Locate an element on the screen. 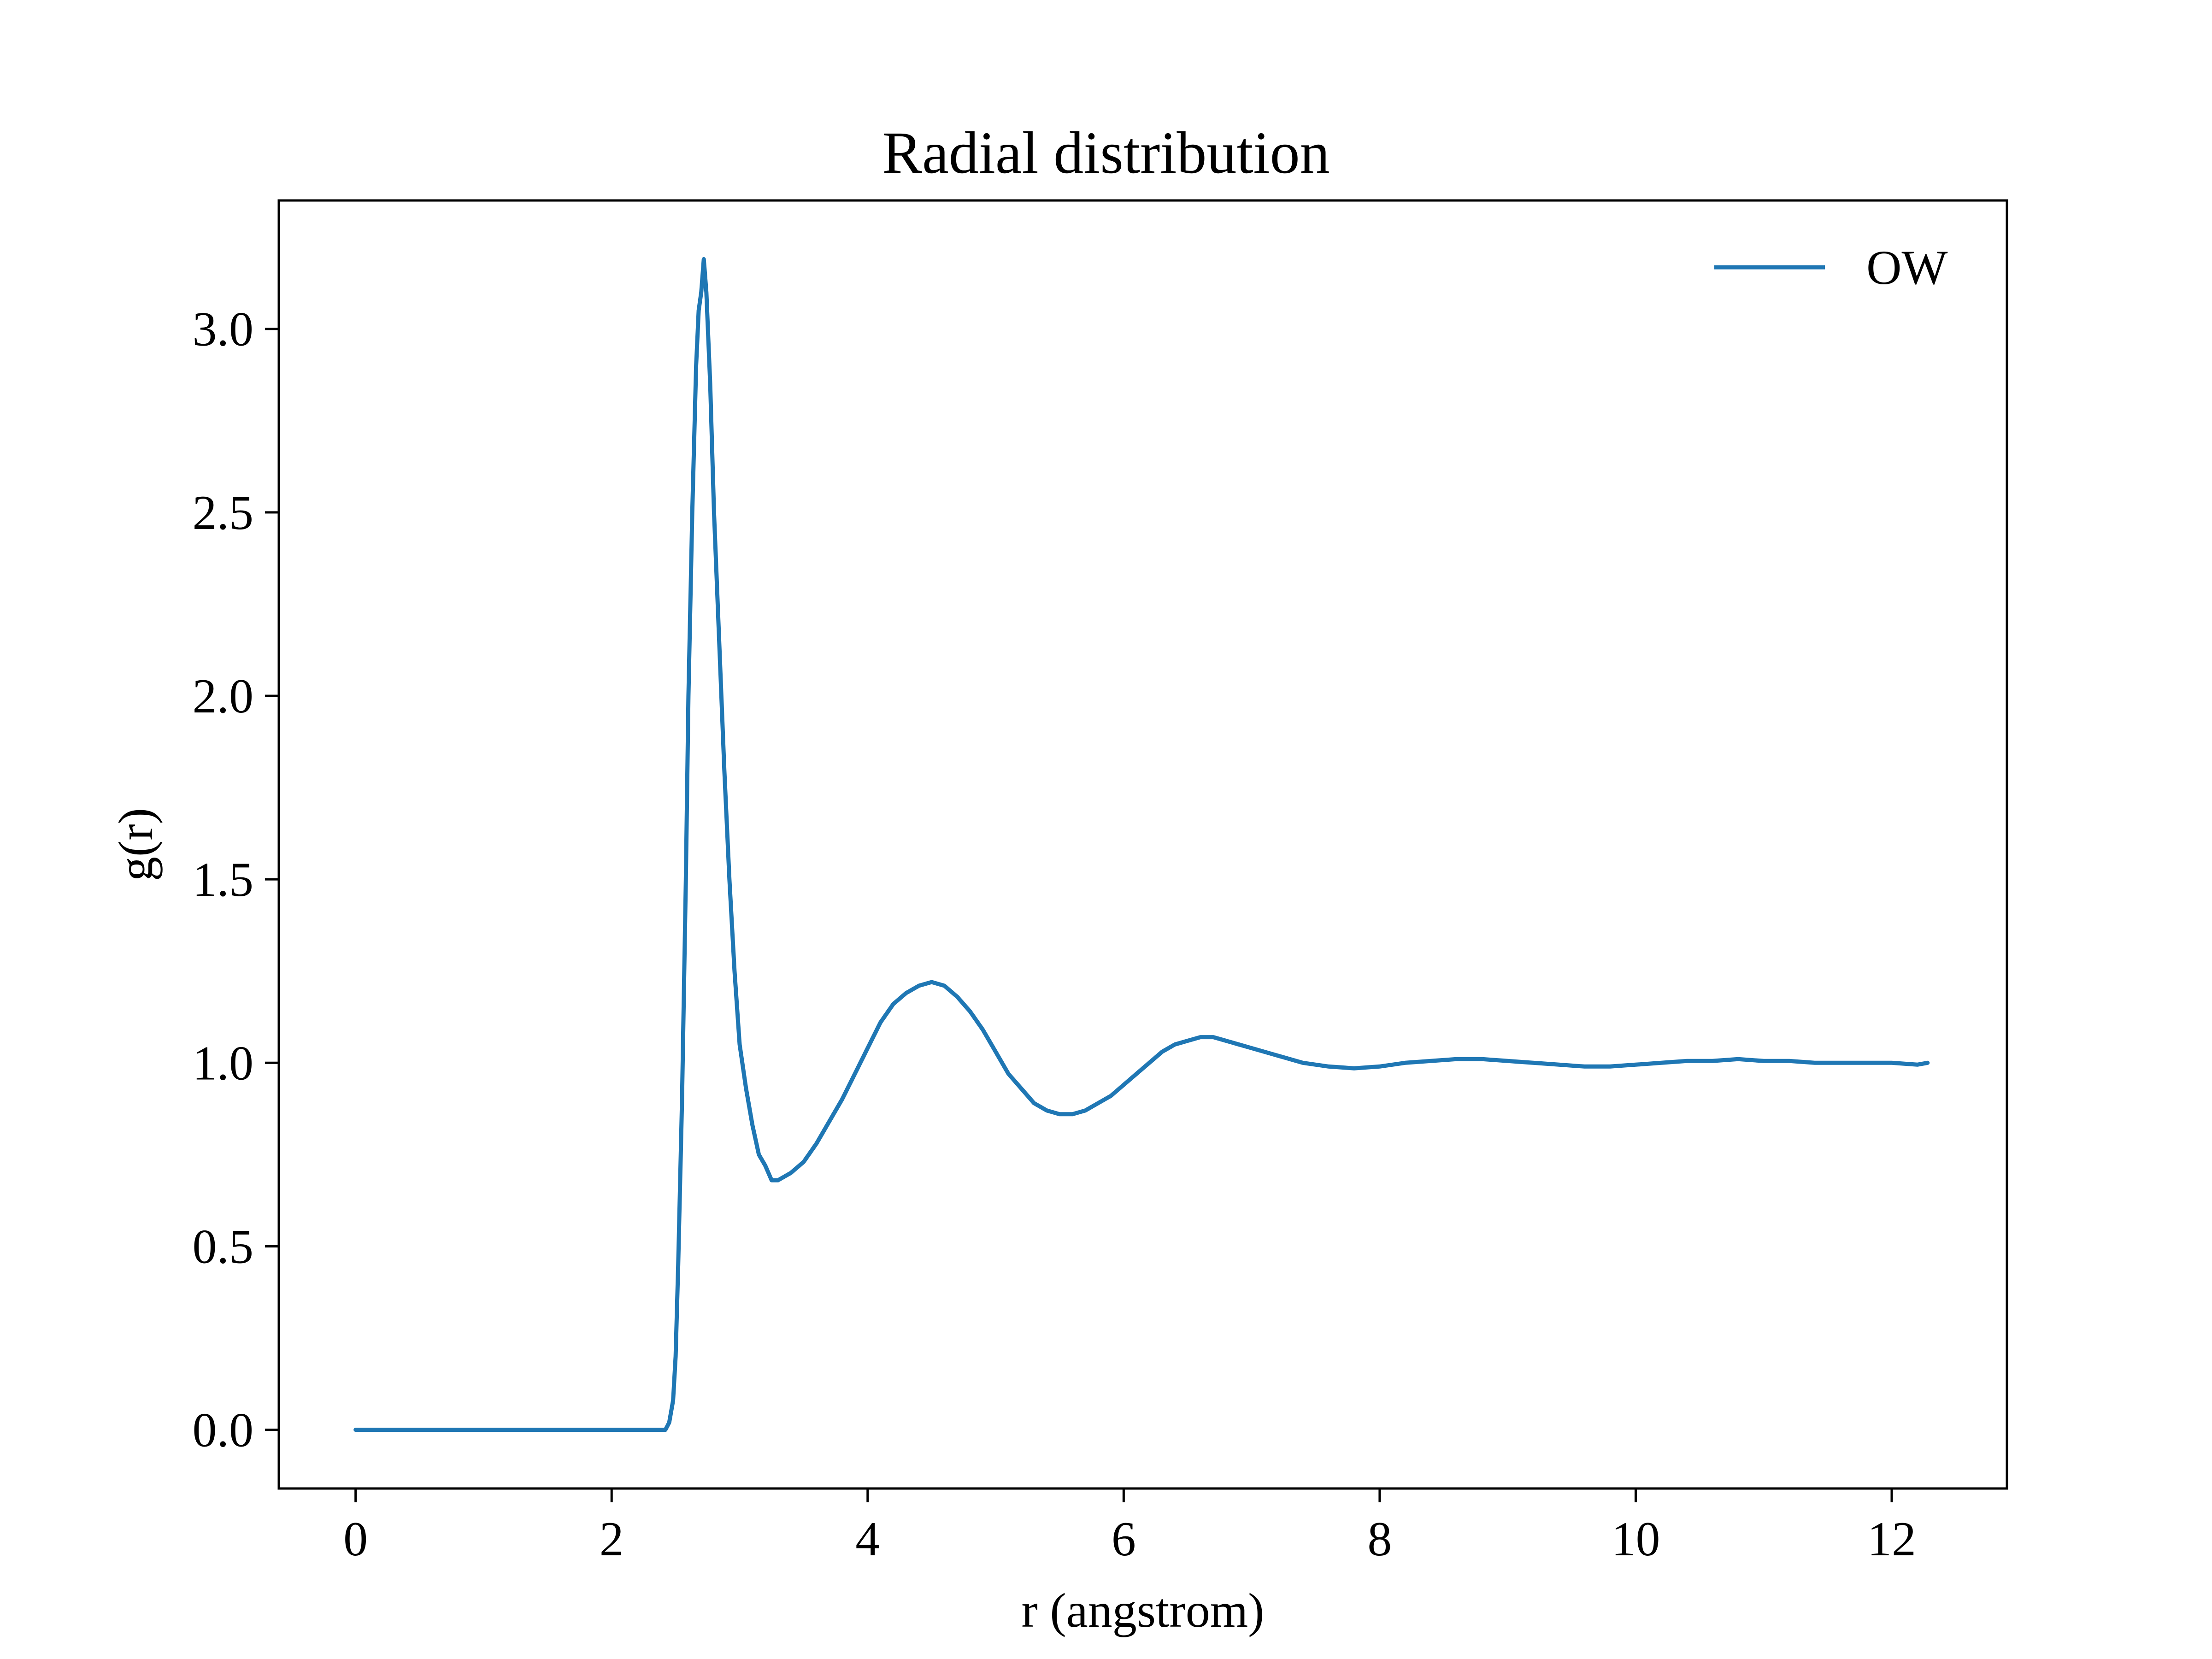 The image size is (2212, 1659). y-tick-label: 3.0 is located at coordinates (223, 329).